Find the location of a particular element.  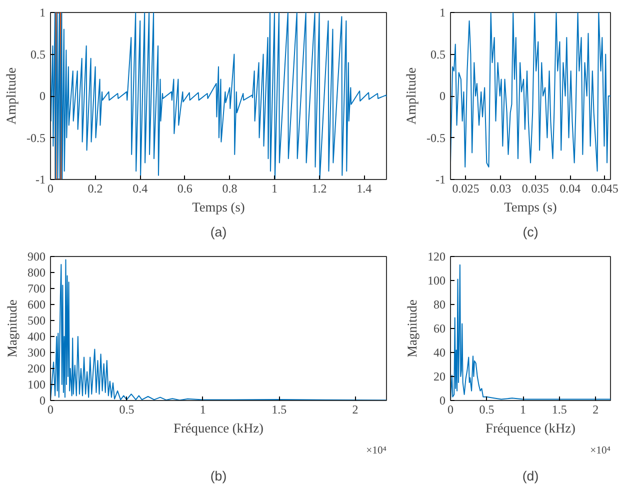

y-tick-label: 120 is located at coordinates (437, 257).